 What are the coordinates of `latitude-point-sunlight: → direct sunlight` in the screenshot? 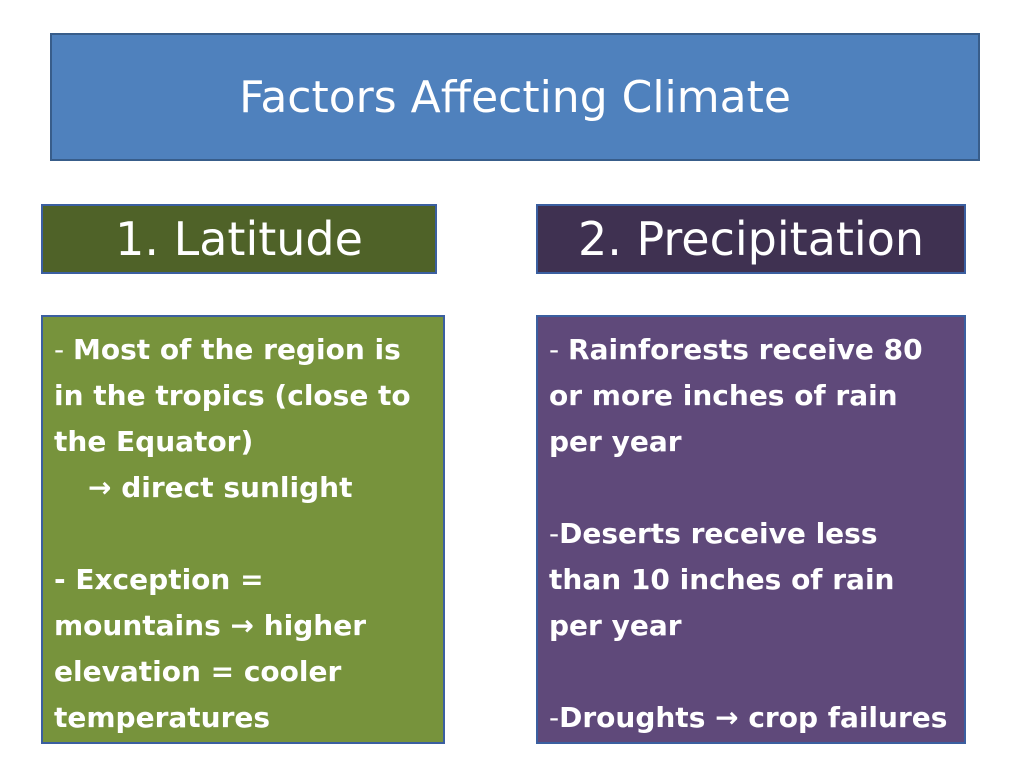 It's located at (243, 488).